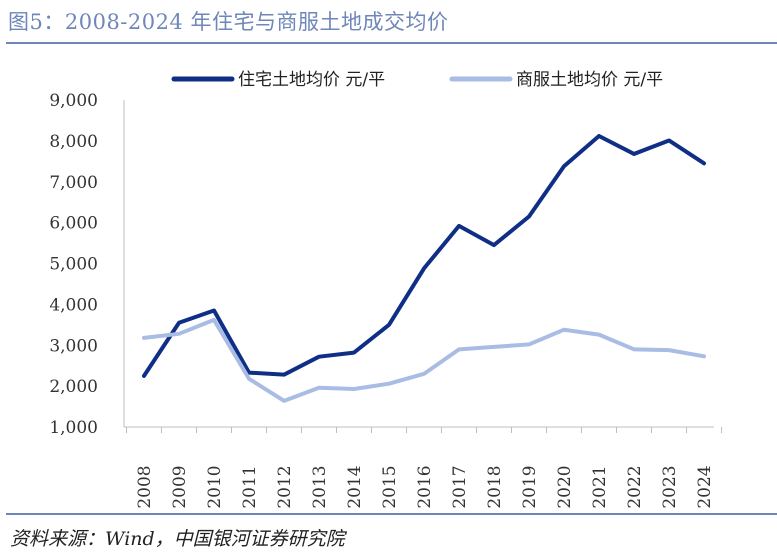 The width and height of the screenshot is (777, 554). I want to click on y-tick-label: 6,000, so click(73, 224).